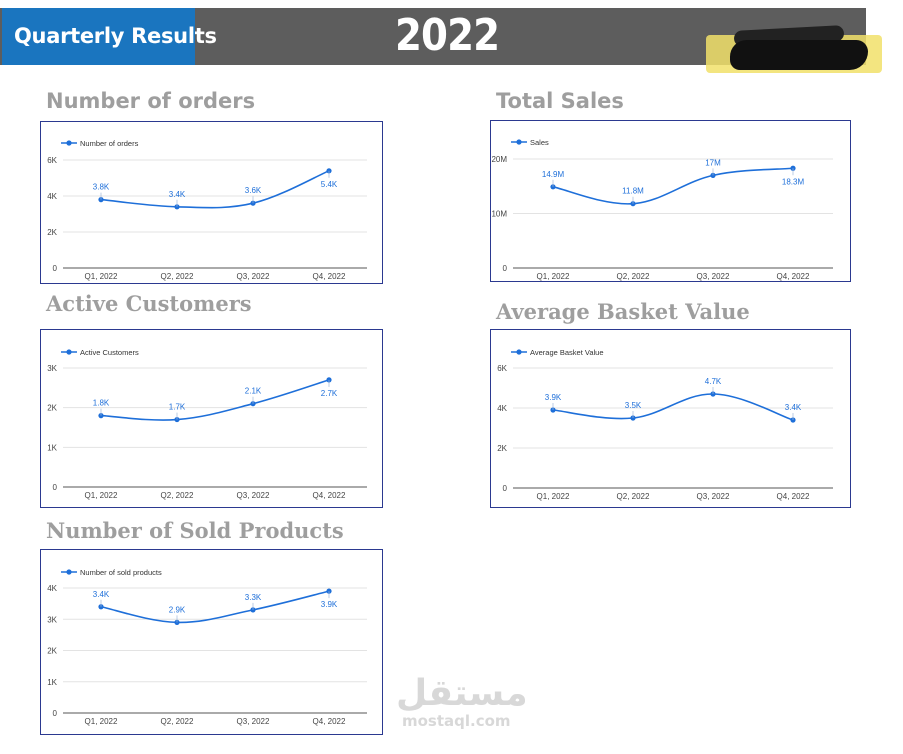 The height and width of the screenshot is (754, 903). What do you see at coordinates (215, 400) in the screenshot?
I see `customers-series-line` at bounding box center [215, 400].